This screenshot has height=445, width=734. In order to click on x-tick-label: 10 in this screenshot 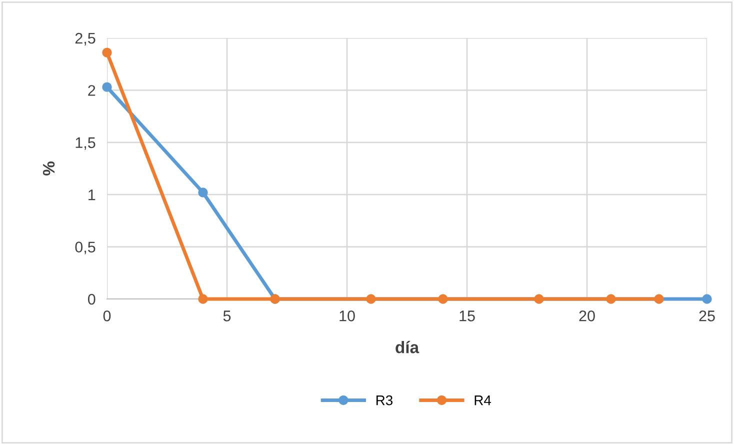, I will do `click(347, 316)`.